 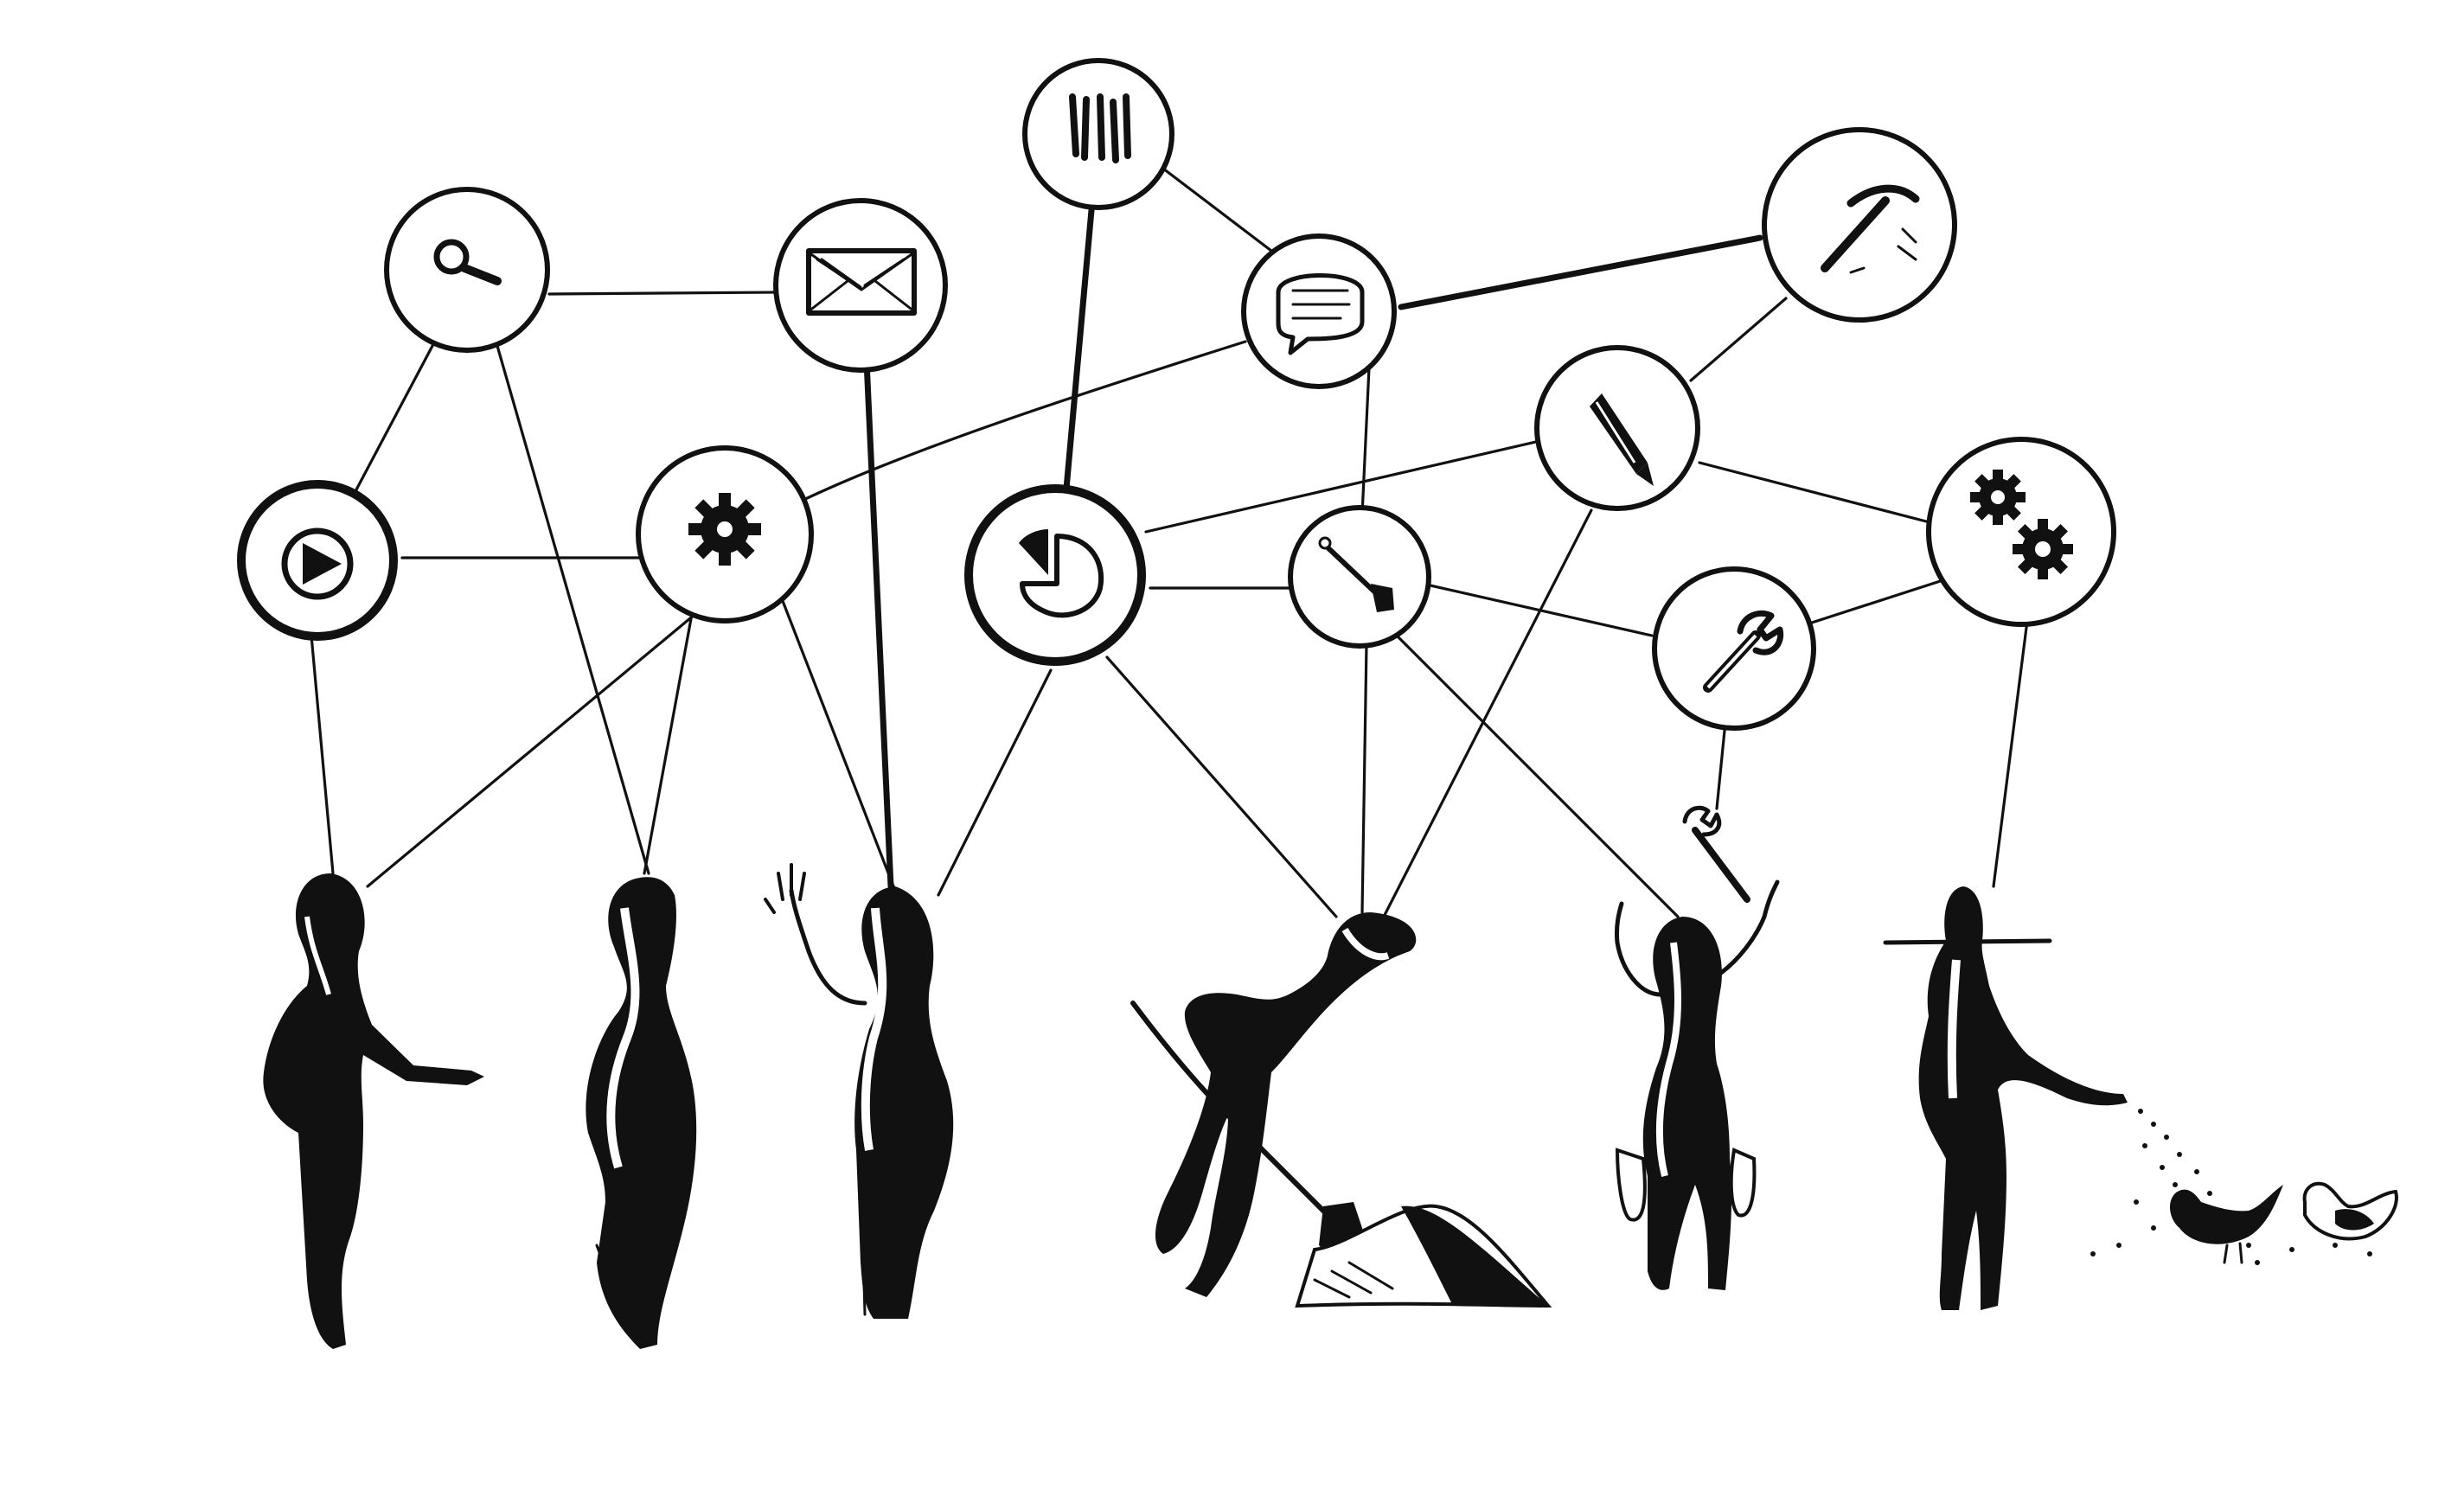 What do you see at coordinates (1697, 1047) in the screenshot?
I see `person-gardener` at bounding box center [1697, 1047].